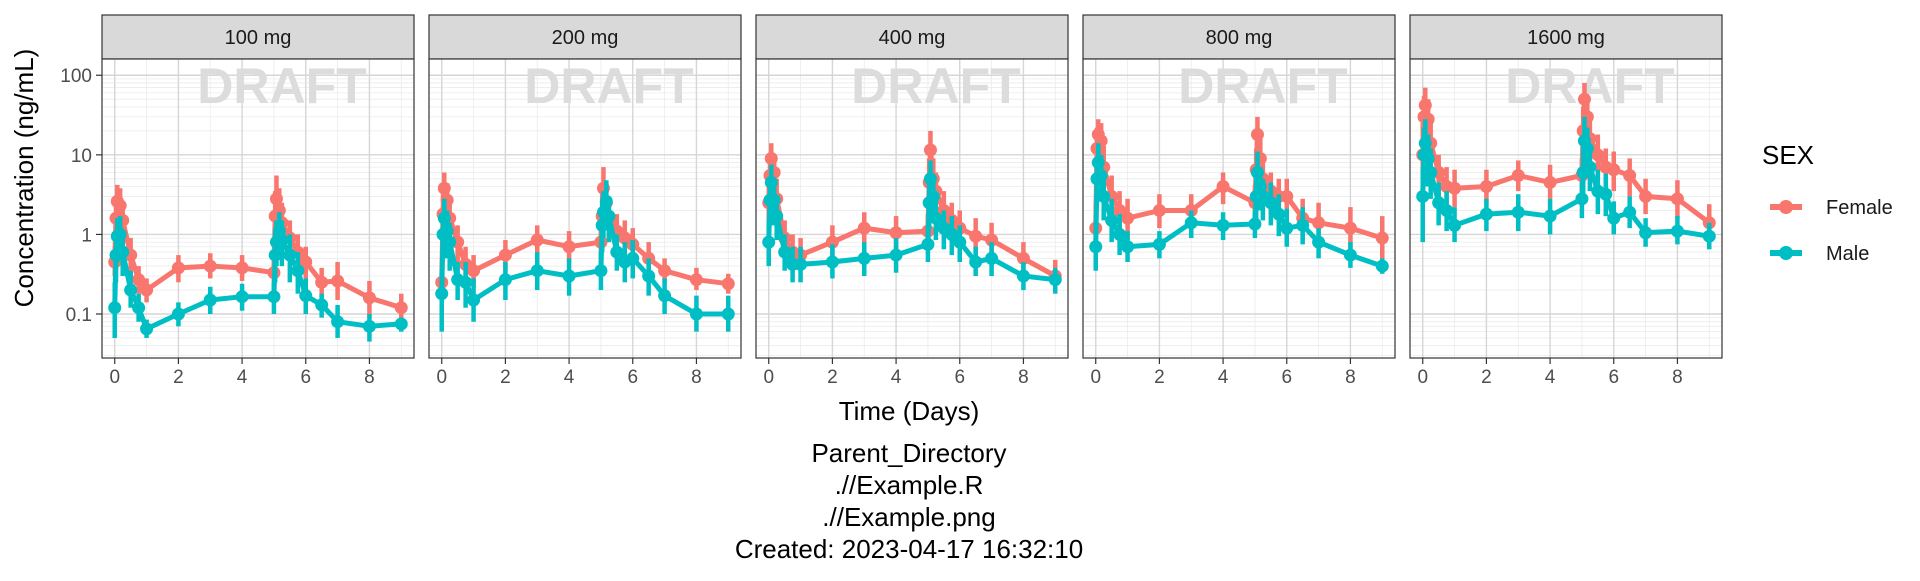  I want to click on legend-title: SEX, so click(1788, 155).